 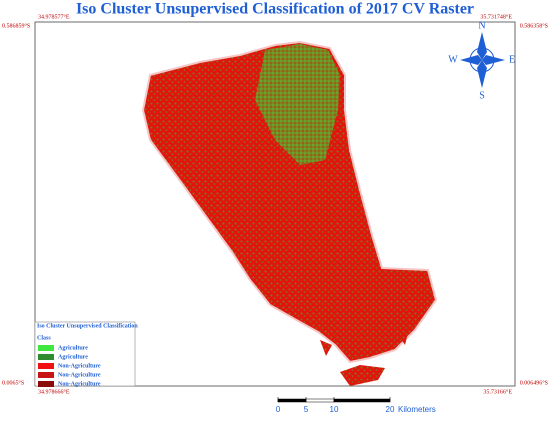 I want to click on corner-coord: 34.978577°E, so click(x=54, y=16).